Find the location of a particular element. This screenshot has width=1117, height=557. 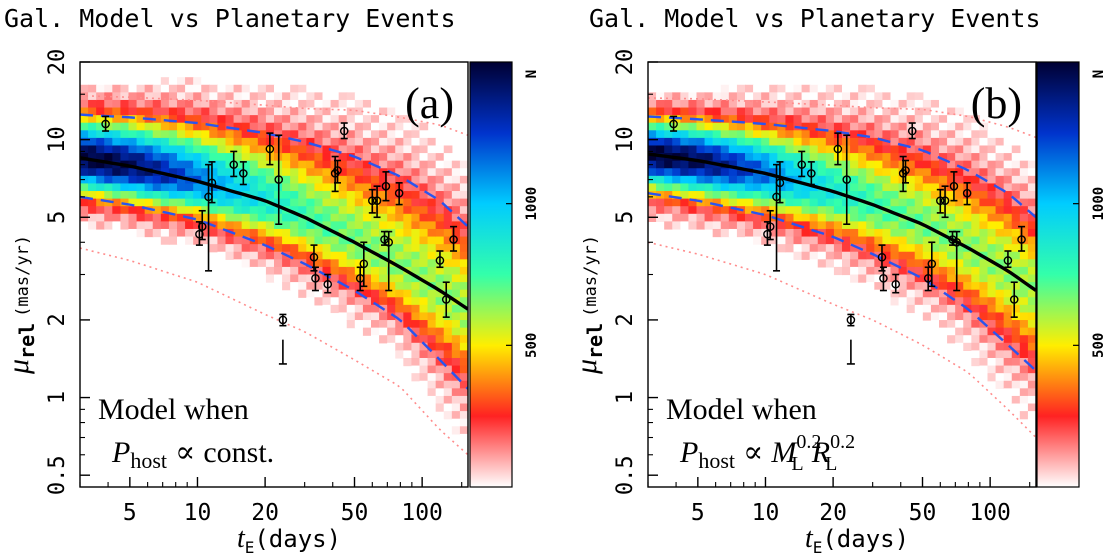

median-curve is located at coordinates (274, 233).